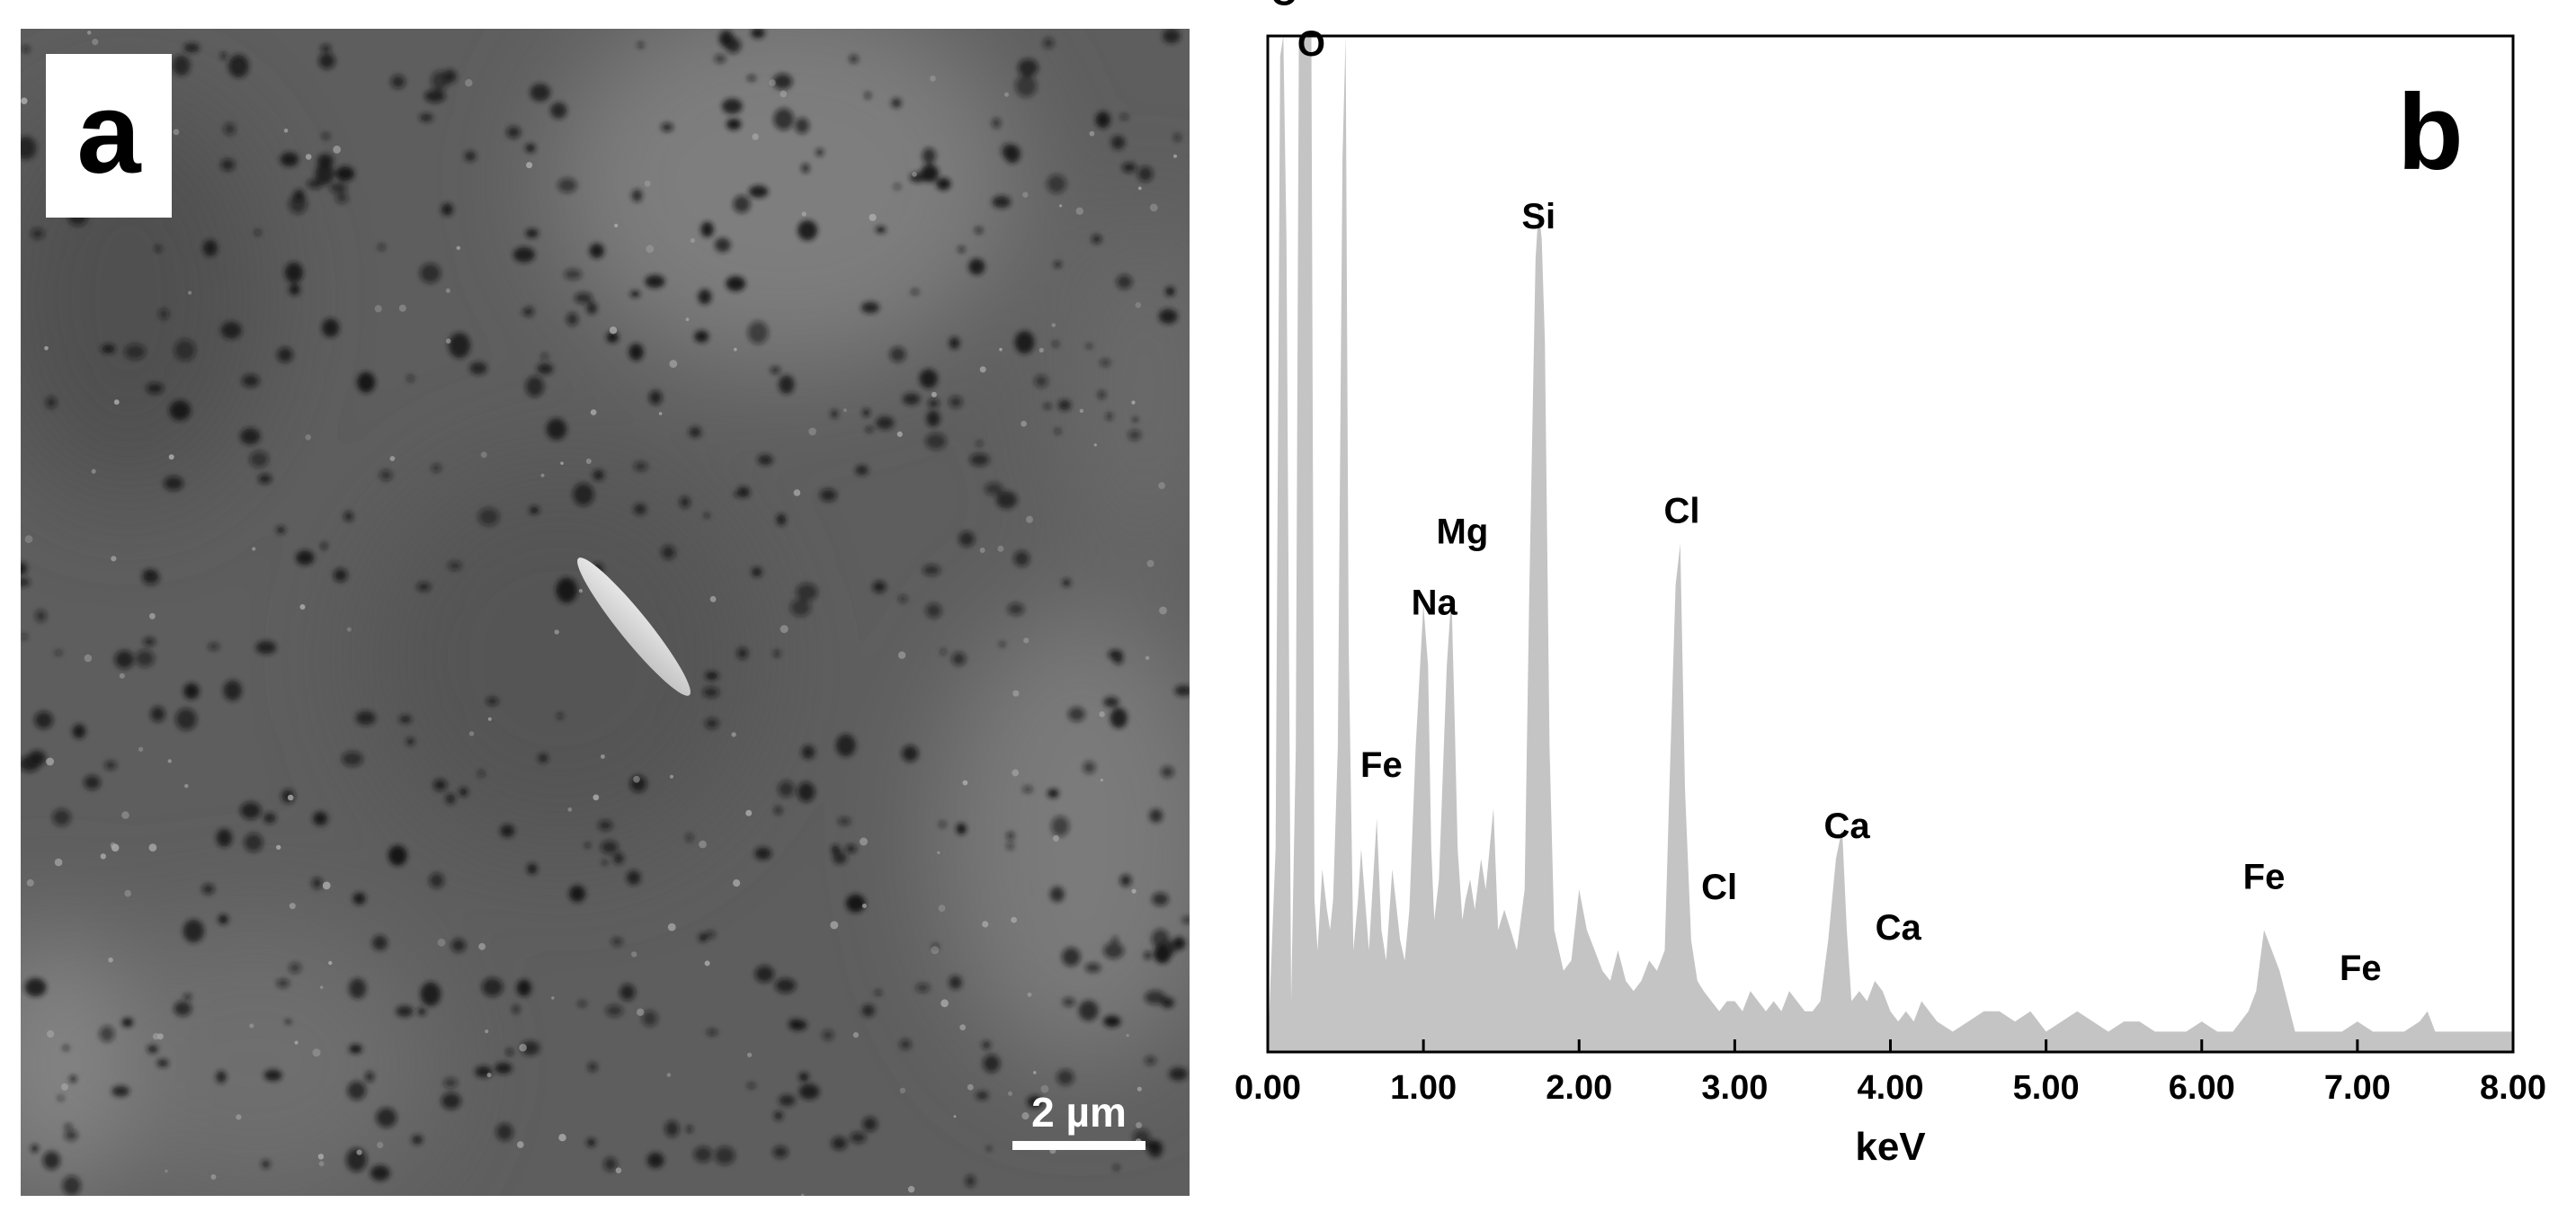 The width and height of the screenshot is (2576, 1230). What do you see at coordinates (2047, 1088) in the screenshot?
I see `x-tick-label: 5.00` at bounding box center [2047, 1088].